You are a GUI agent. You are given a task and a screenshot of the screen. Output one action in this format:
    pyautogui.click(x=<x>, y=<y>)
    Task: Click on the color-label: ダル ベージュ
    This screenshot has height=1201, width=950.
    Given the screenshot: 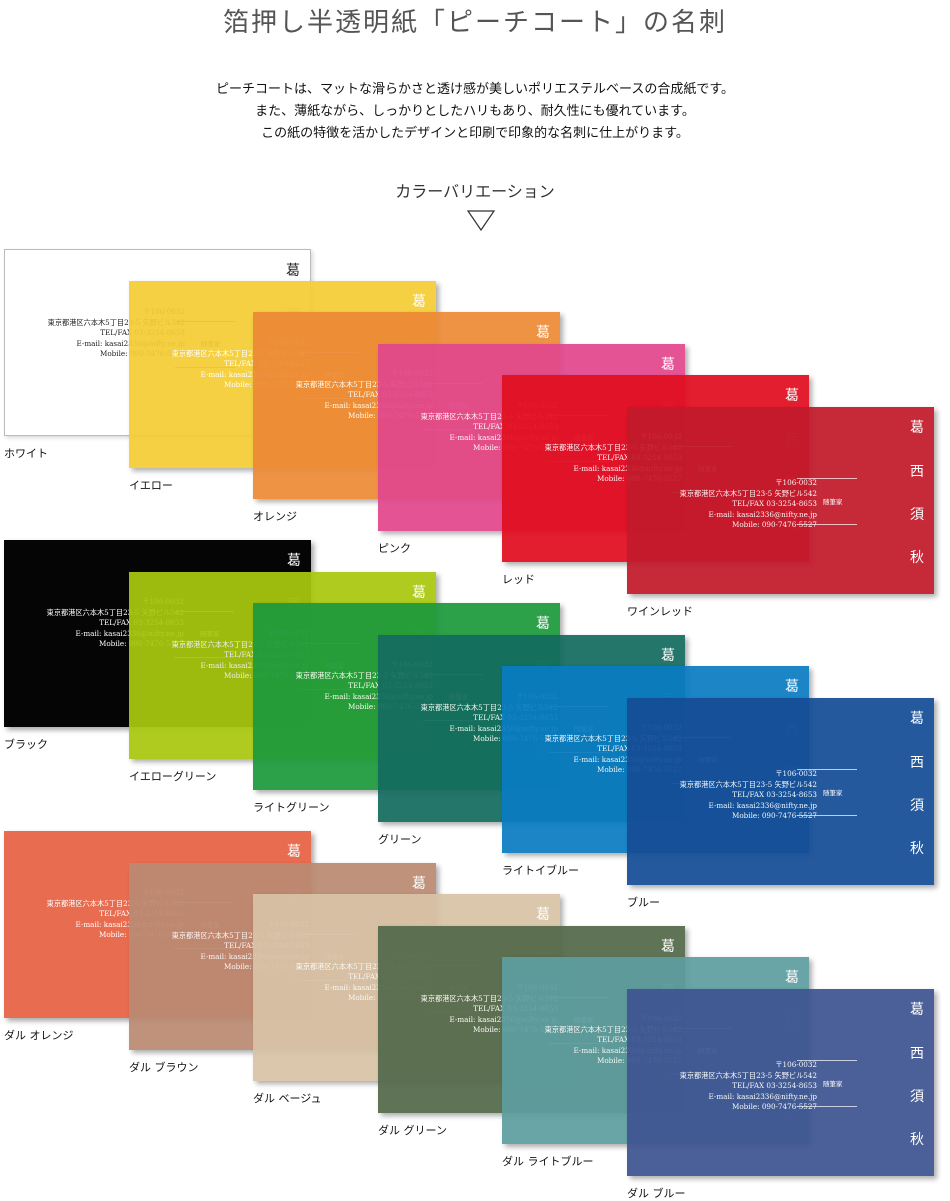 What is the action you would take?
    pyautogui.click(x=287, y=1098)
    